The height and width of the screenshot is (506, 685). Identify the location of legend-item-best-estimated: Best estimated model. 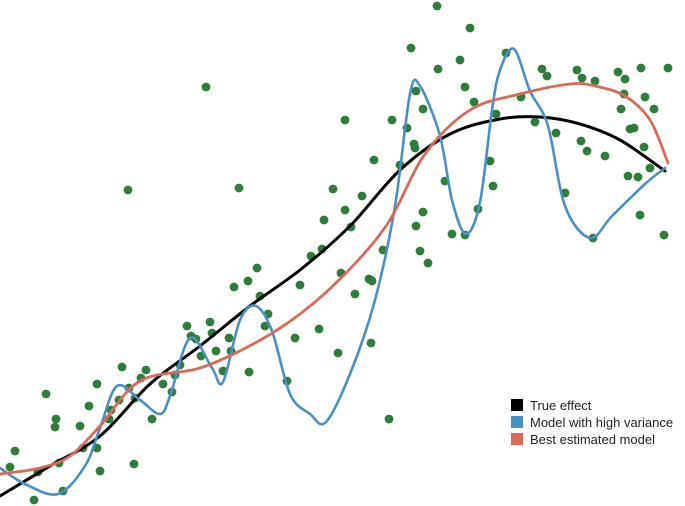
(583, 439).